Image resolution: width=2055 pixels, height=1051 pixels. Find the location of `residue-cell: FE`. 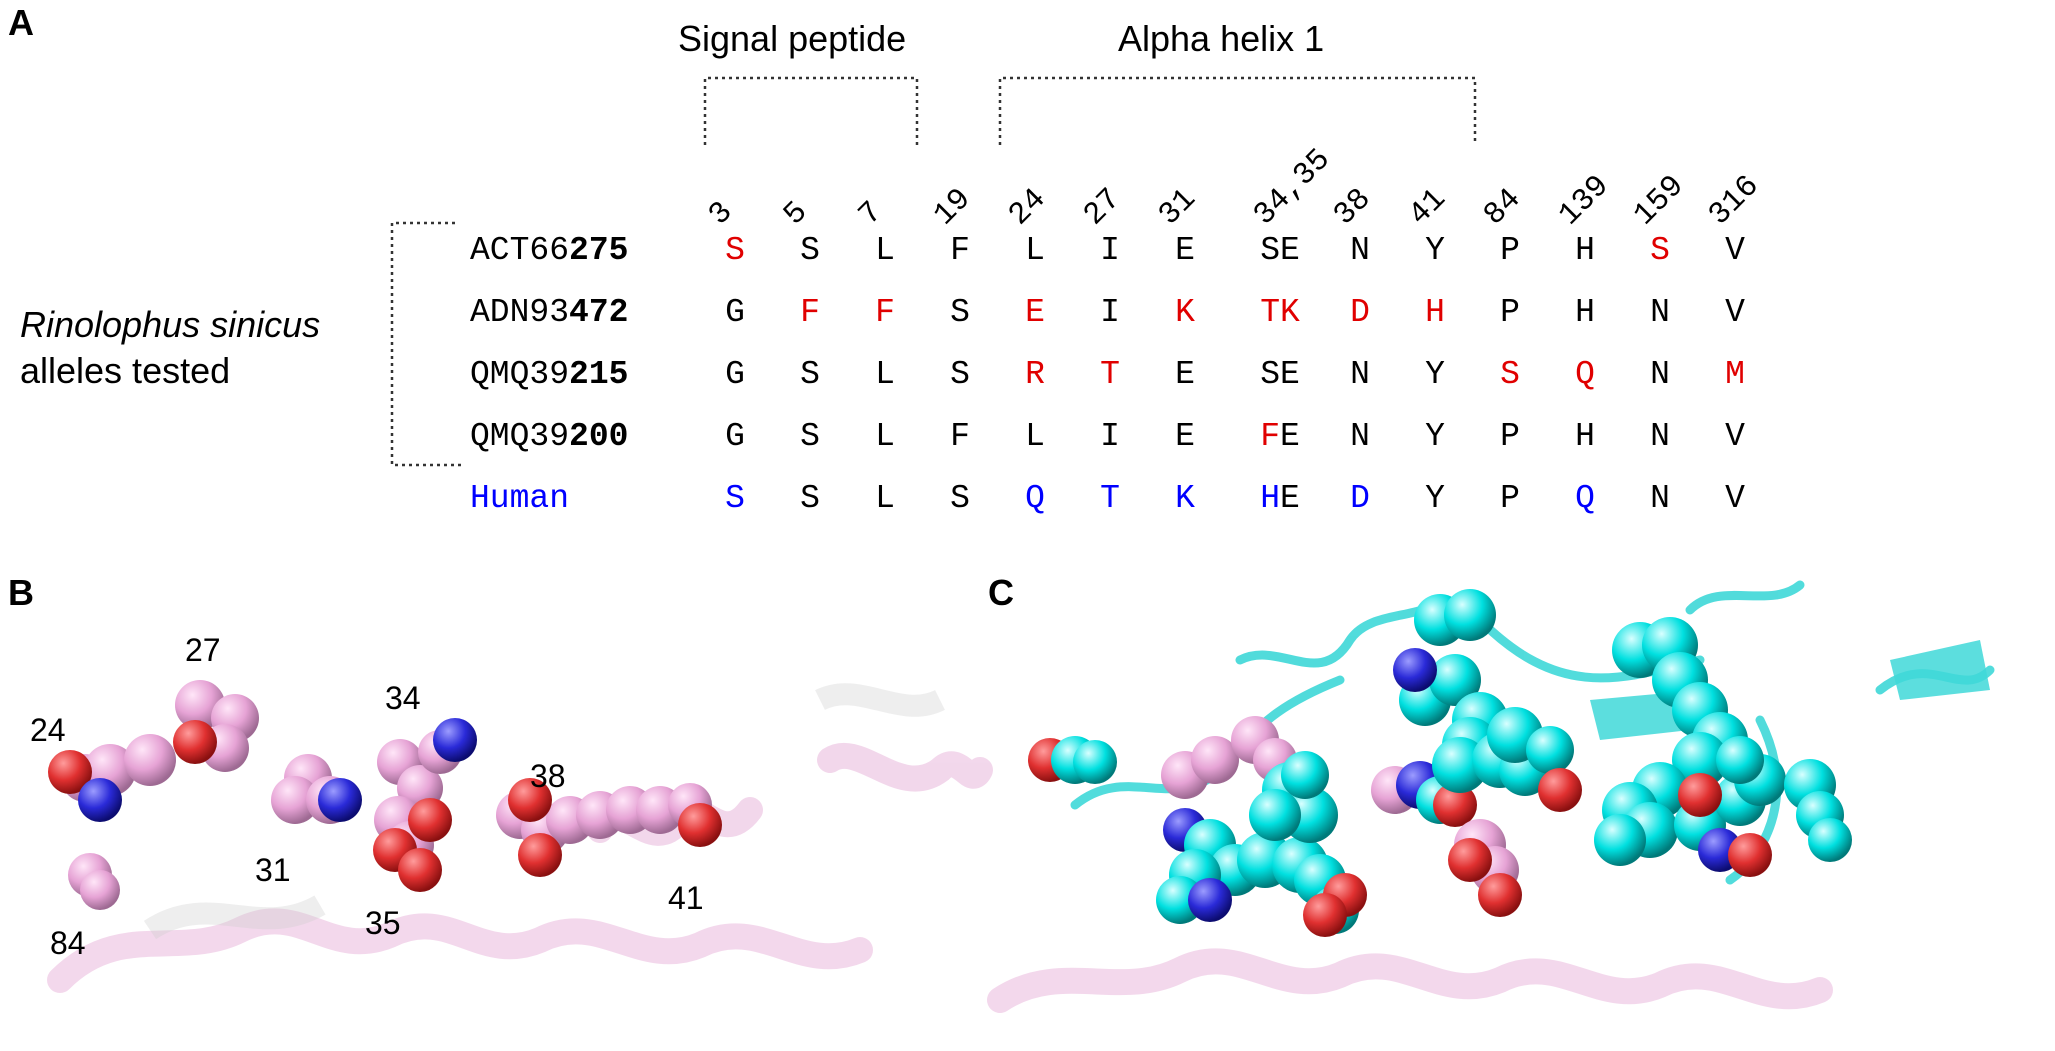

residue-cell: FE is located at coordinates (1280, 436).